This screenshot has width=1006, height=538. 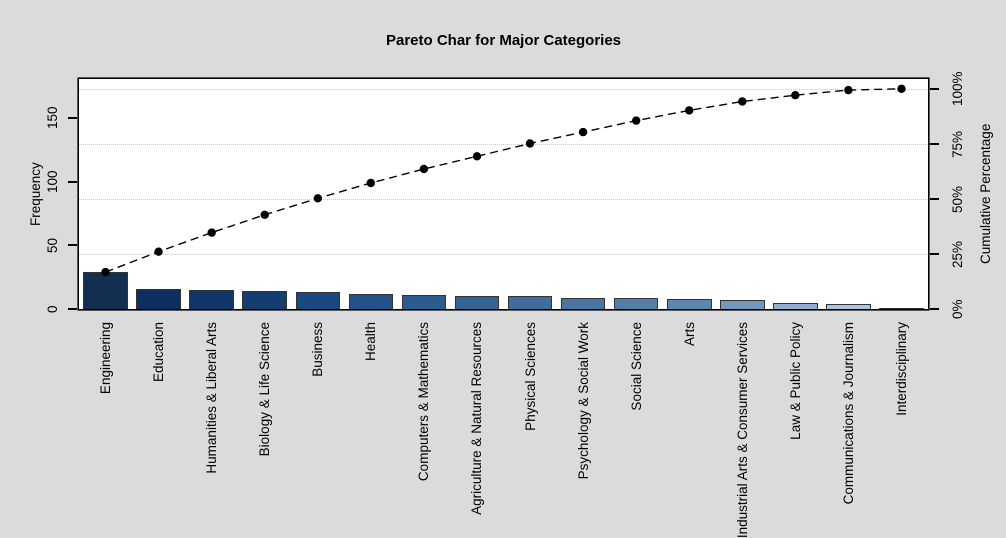 I want to click on y-axis-left-title: Frequency, so click(x=35, y=194).